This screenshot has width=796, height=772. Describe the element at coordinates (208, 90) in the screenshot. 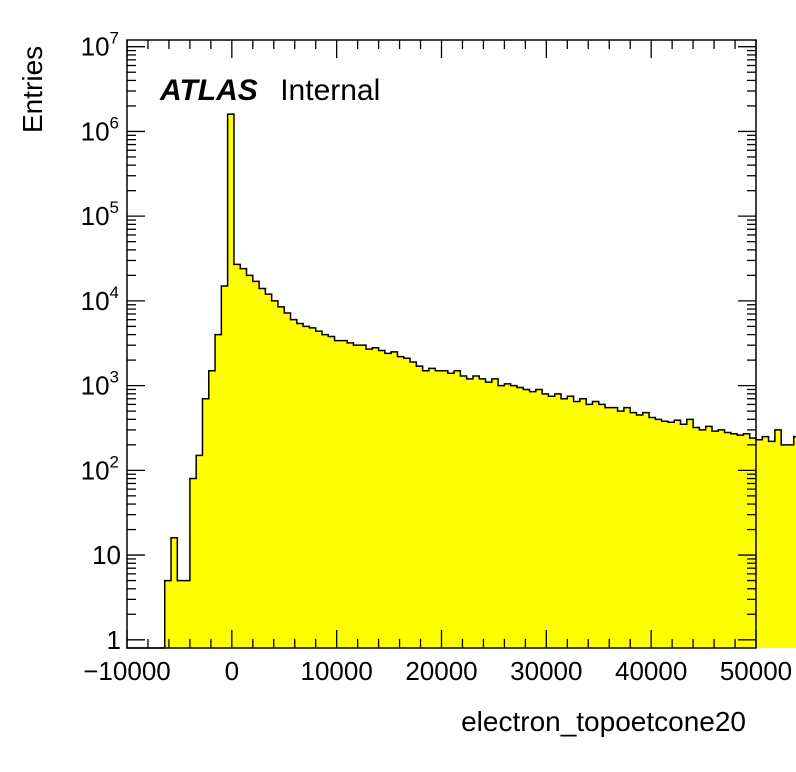

I see `atlas-bold-label: ATLAS` at that location.